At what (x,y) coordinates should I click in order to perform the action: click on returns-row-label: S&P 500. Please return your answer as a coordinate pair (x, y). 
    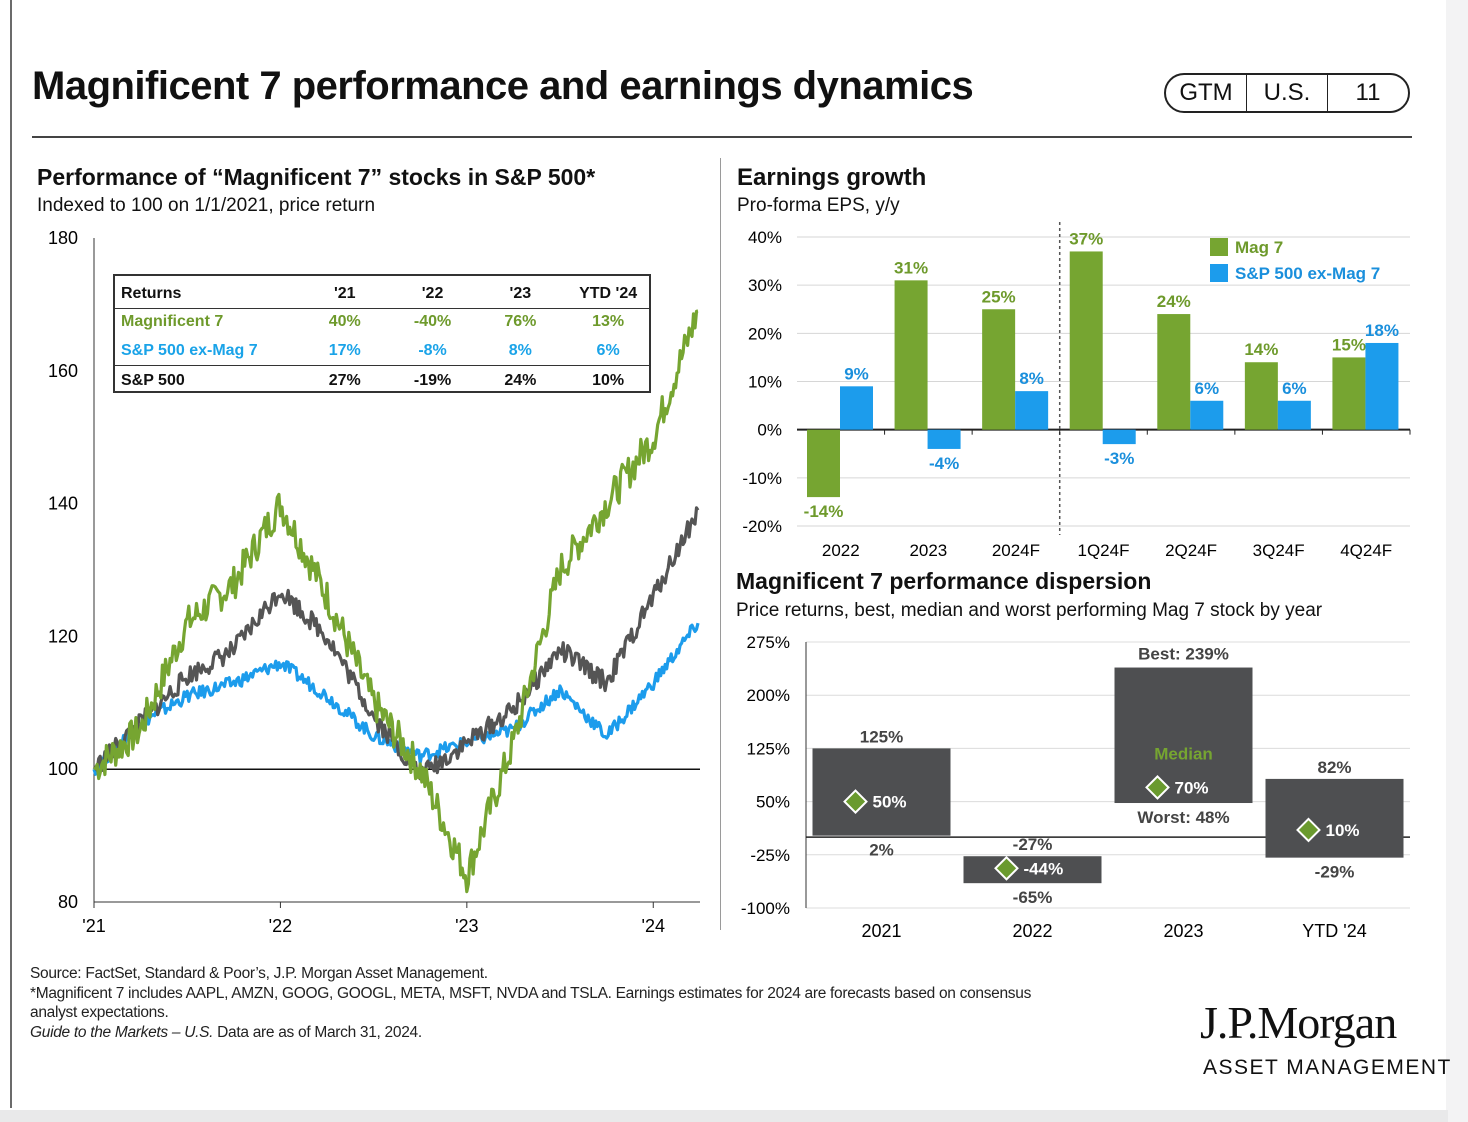
    Looking at the image, I should click on (153, 380).